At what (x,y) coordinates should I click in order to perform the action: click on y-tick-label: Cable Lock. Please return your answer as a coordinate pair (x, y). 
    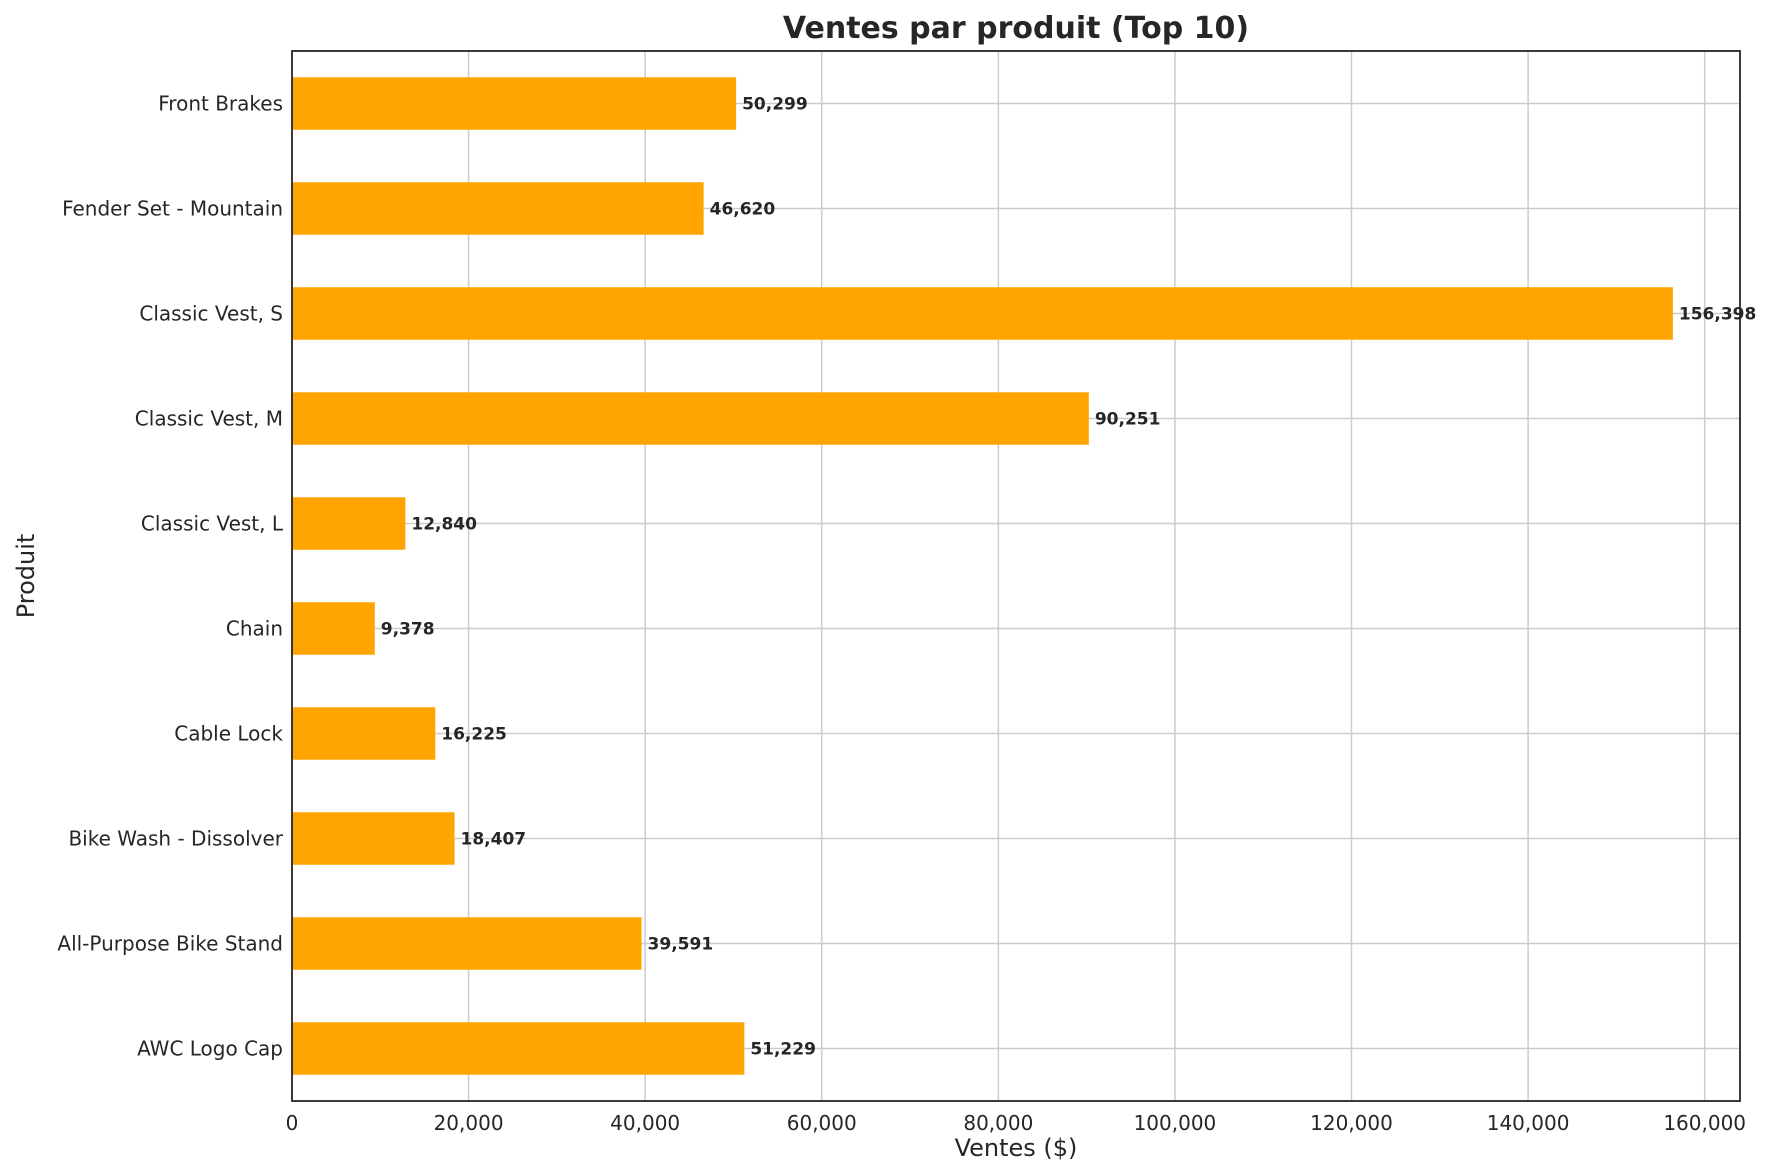
    Looking at the image, I should click on (228, 734).